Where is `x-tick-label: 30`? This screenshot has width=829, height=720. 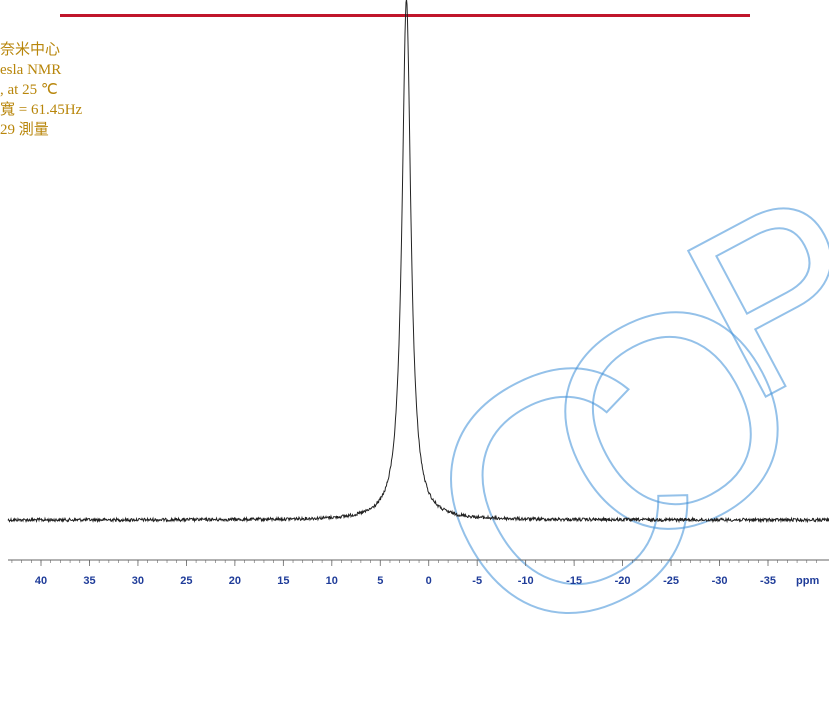
x-tick-label: 30 is located at coordinates (138, 581).